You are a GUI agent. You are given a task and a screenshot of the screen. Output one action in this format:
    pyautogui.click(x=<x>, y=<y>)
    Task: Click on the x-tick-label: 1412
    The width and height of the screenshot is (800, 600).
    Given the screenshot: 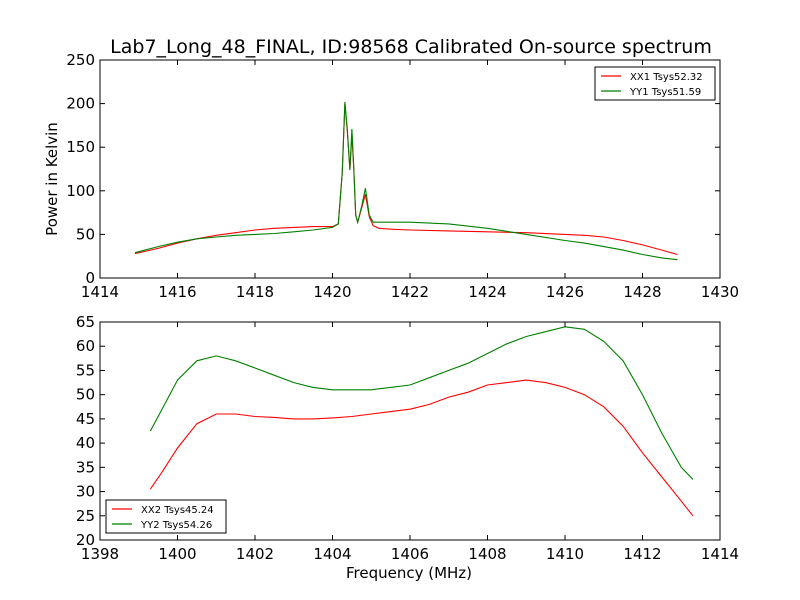 What is the action you would take?
    pyautogui.click(x=642, y=554)
    